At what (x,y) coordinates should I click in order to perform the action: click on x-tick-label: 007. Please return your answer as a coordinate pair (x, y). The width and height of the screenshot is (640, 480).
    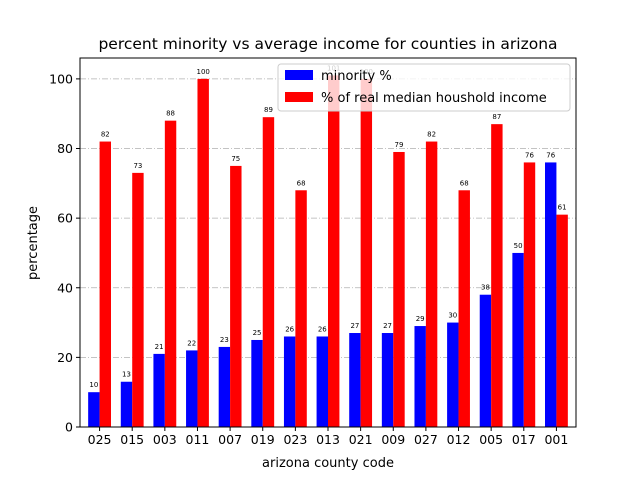
    Looking at the image, I should click on (230, 439).